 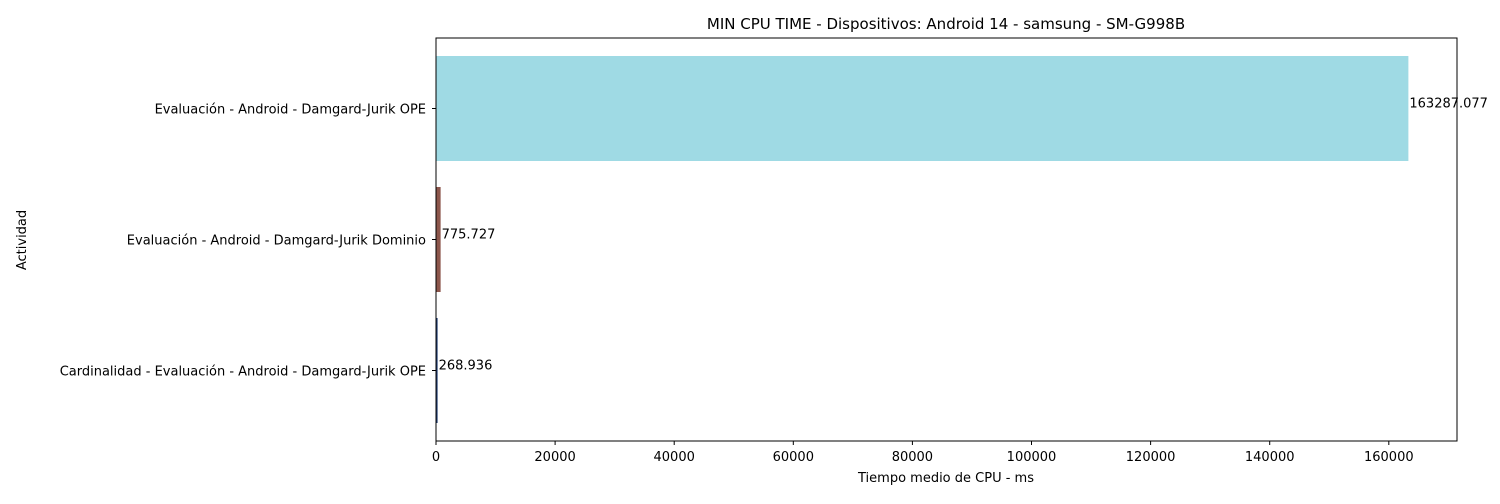 I want to click on y-tick-label: Evaluación - Android - Damgard-Jurik OPE, so click(x=290, y=110).